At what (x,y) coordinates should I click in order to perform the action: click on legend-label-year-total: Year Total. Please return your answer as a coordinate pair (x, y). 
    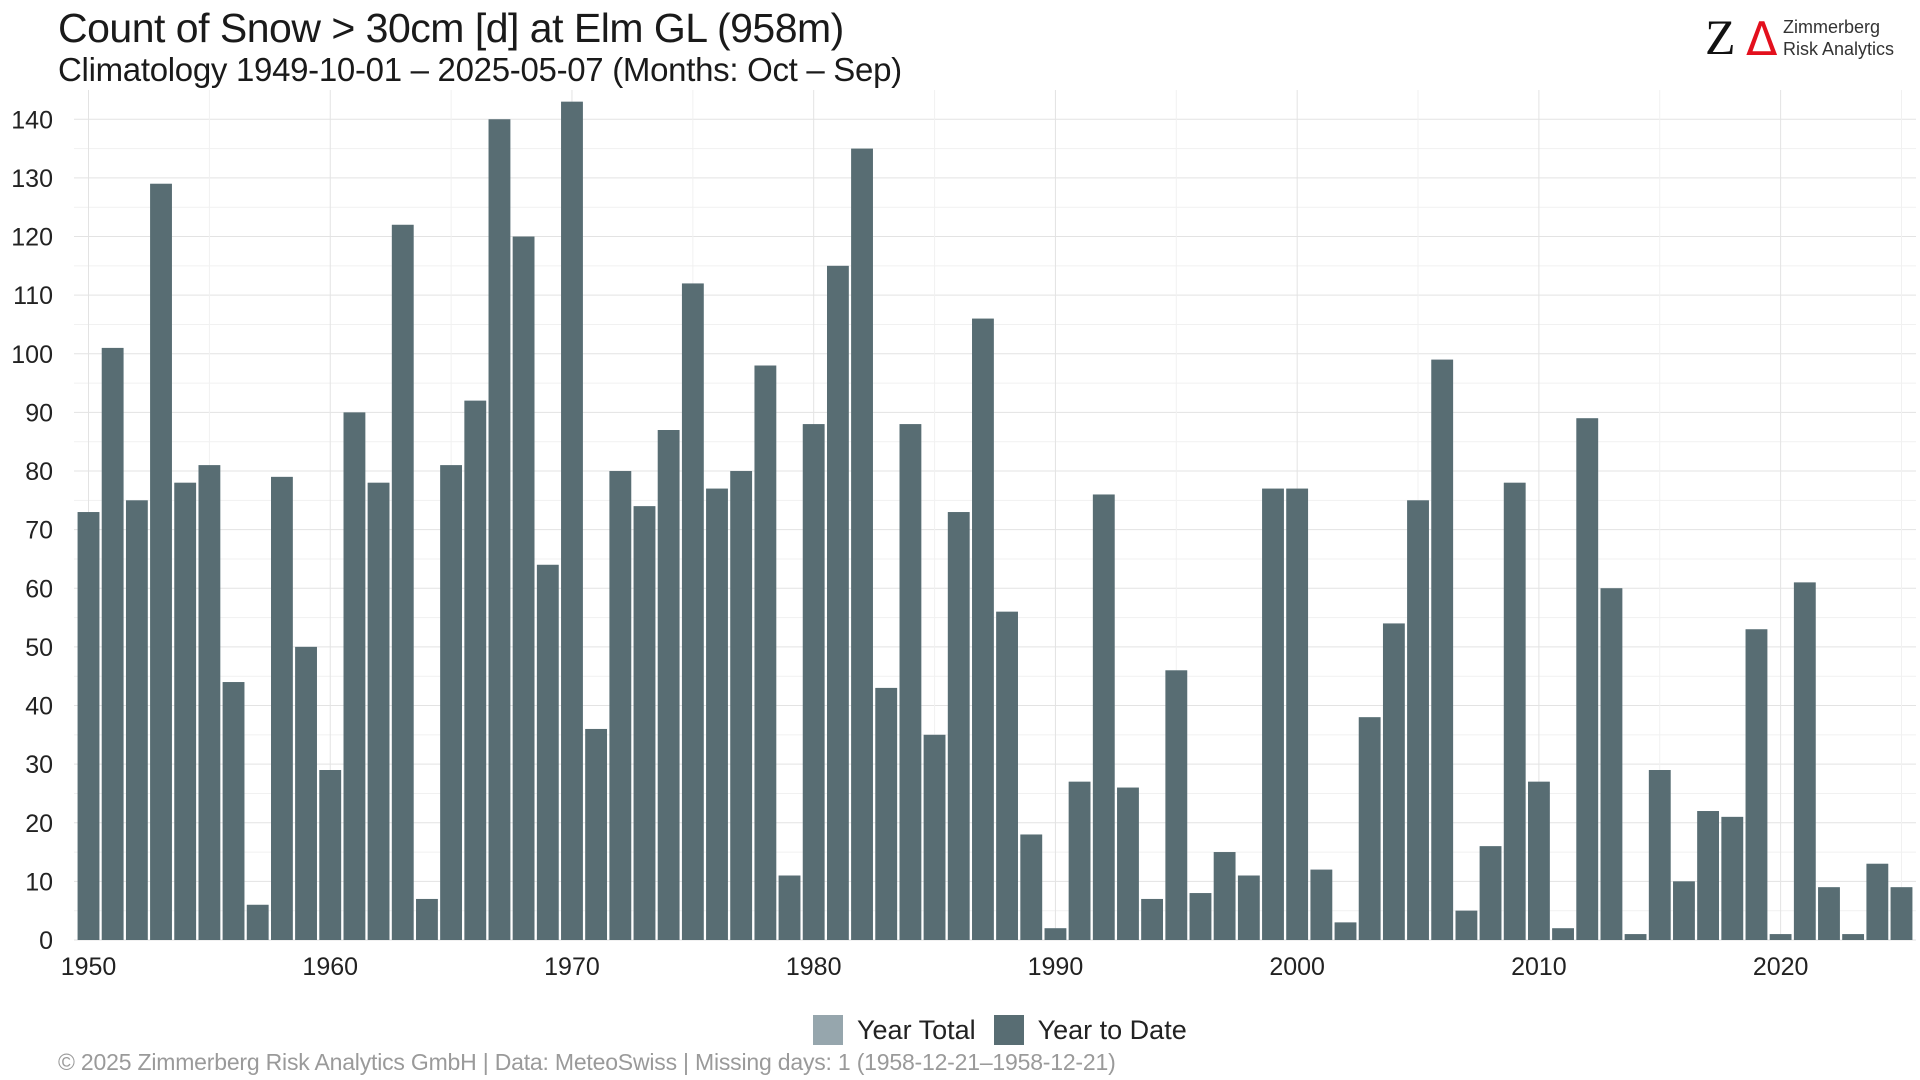
    Looking at the image, I should click on (916, 1029).